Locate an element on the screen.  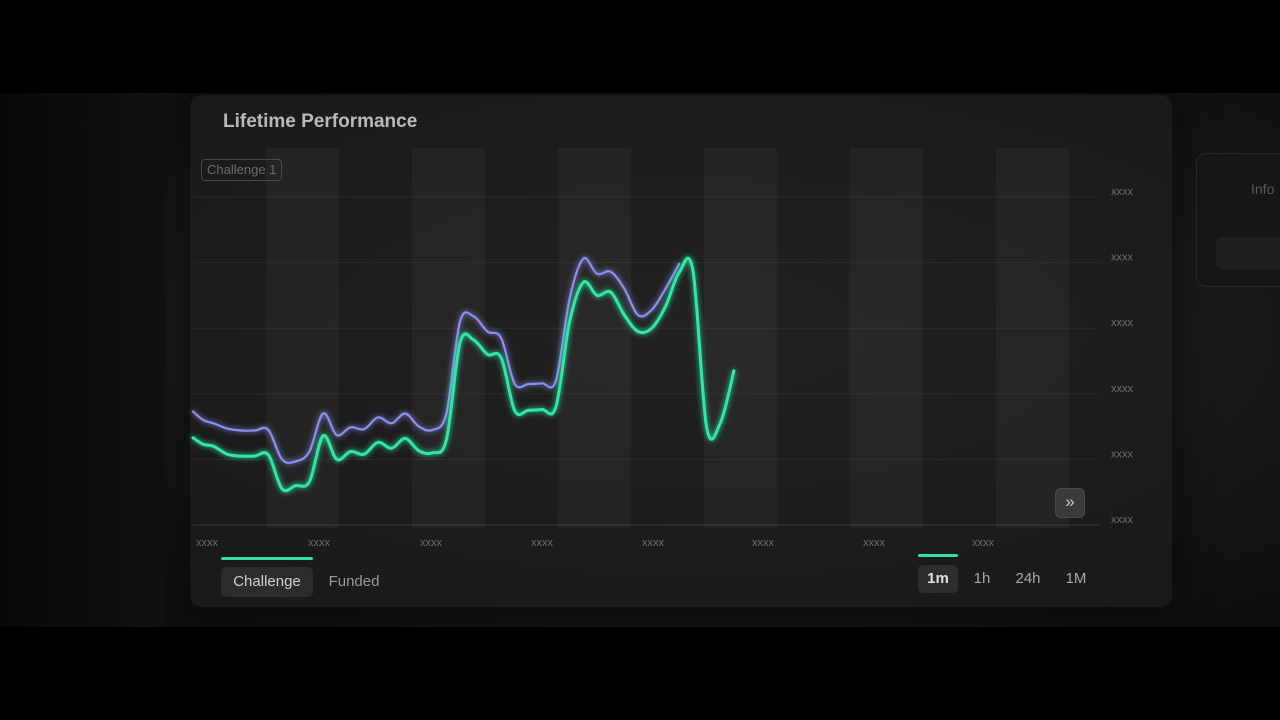
letterbox-bottom is located at coordinates (640, 673).